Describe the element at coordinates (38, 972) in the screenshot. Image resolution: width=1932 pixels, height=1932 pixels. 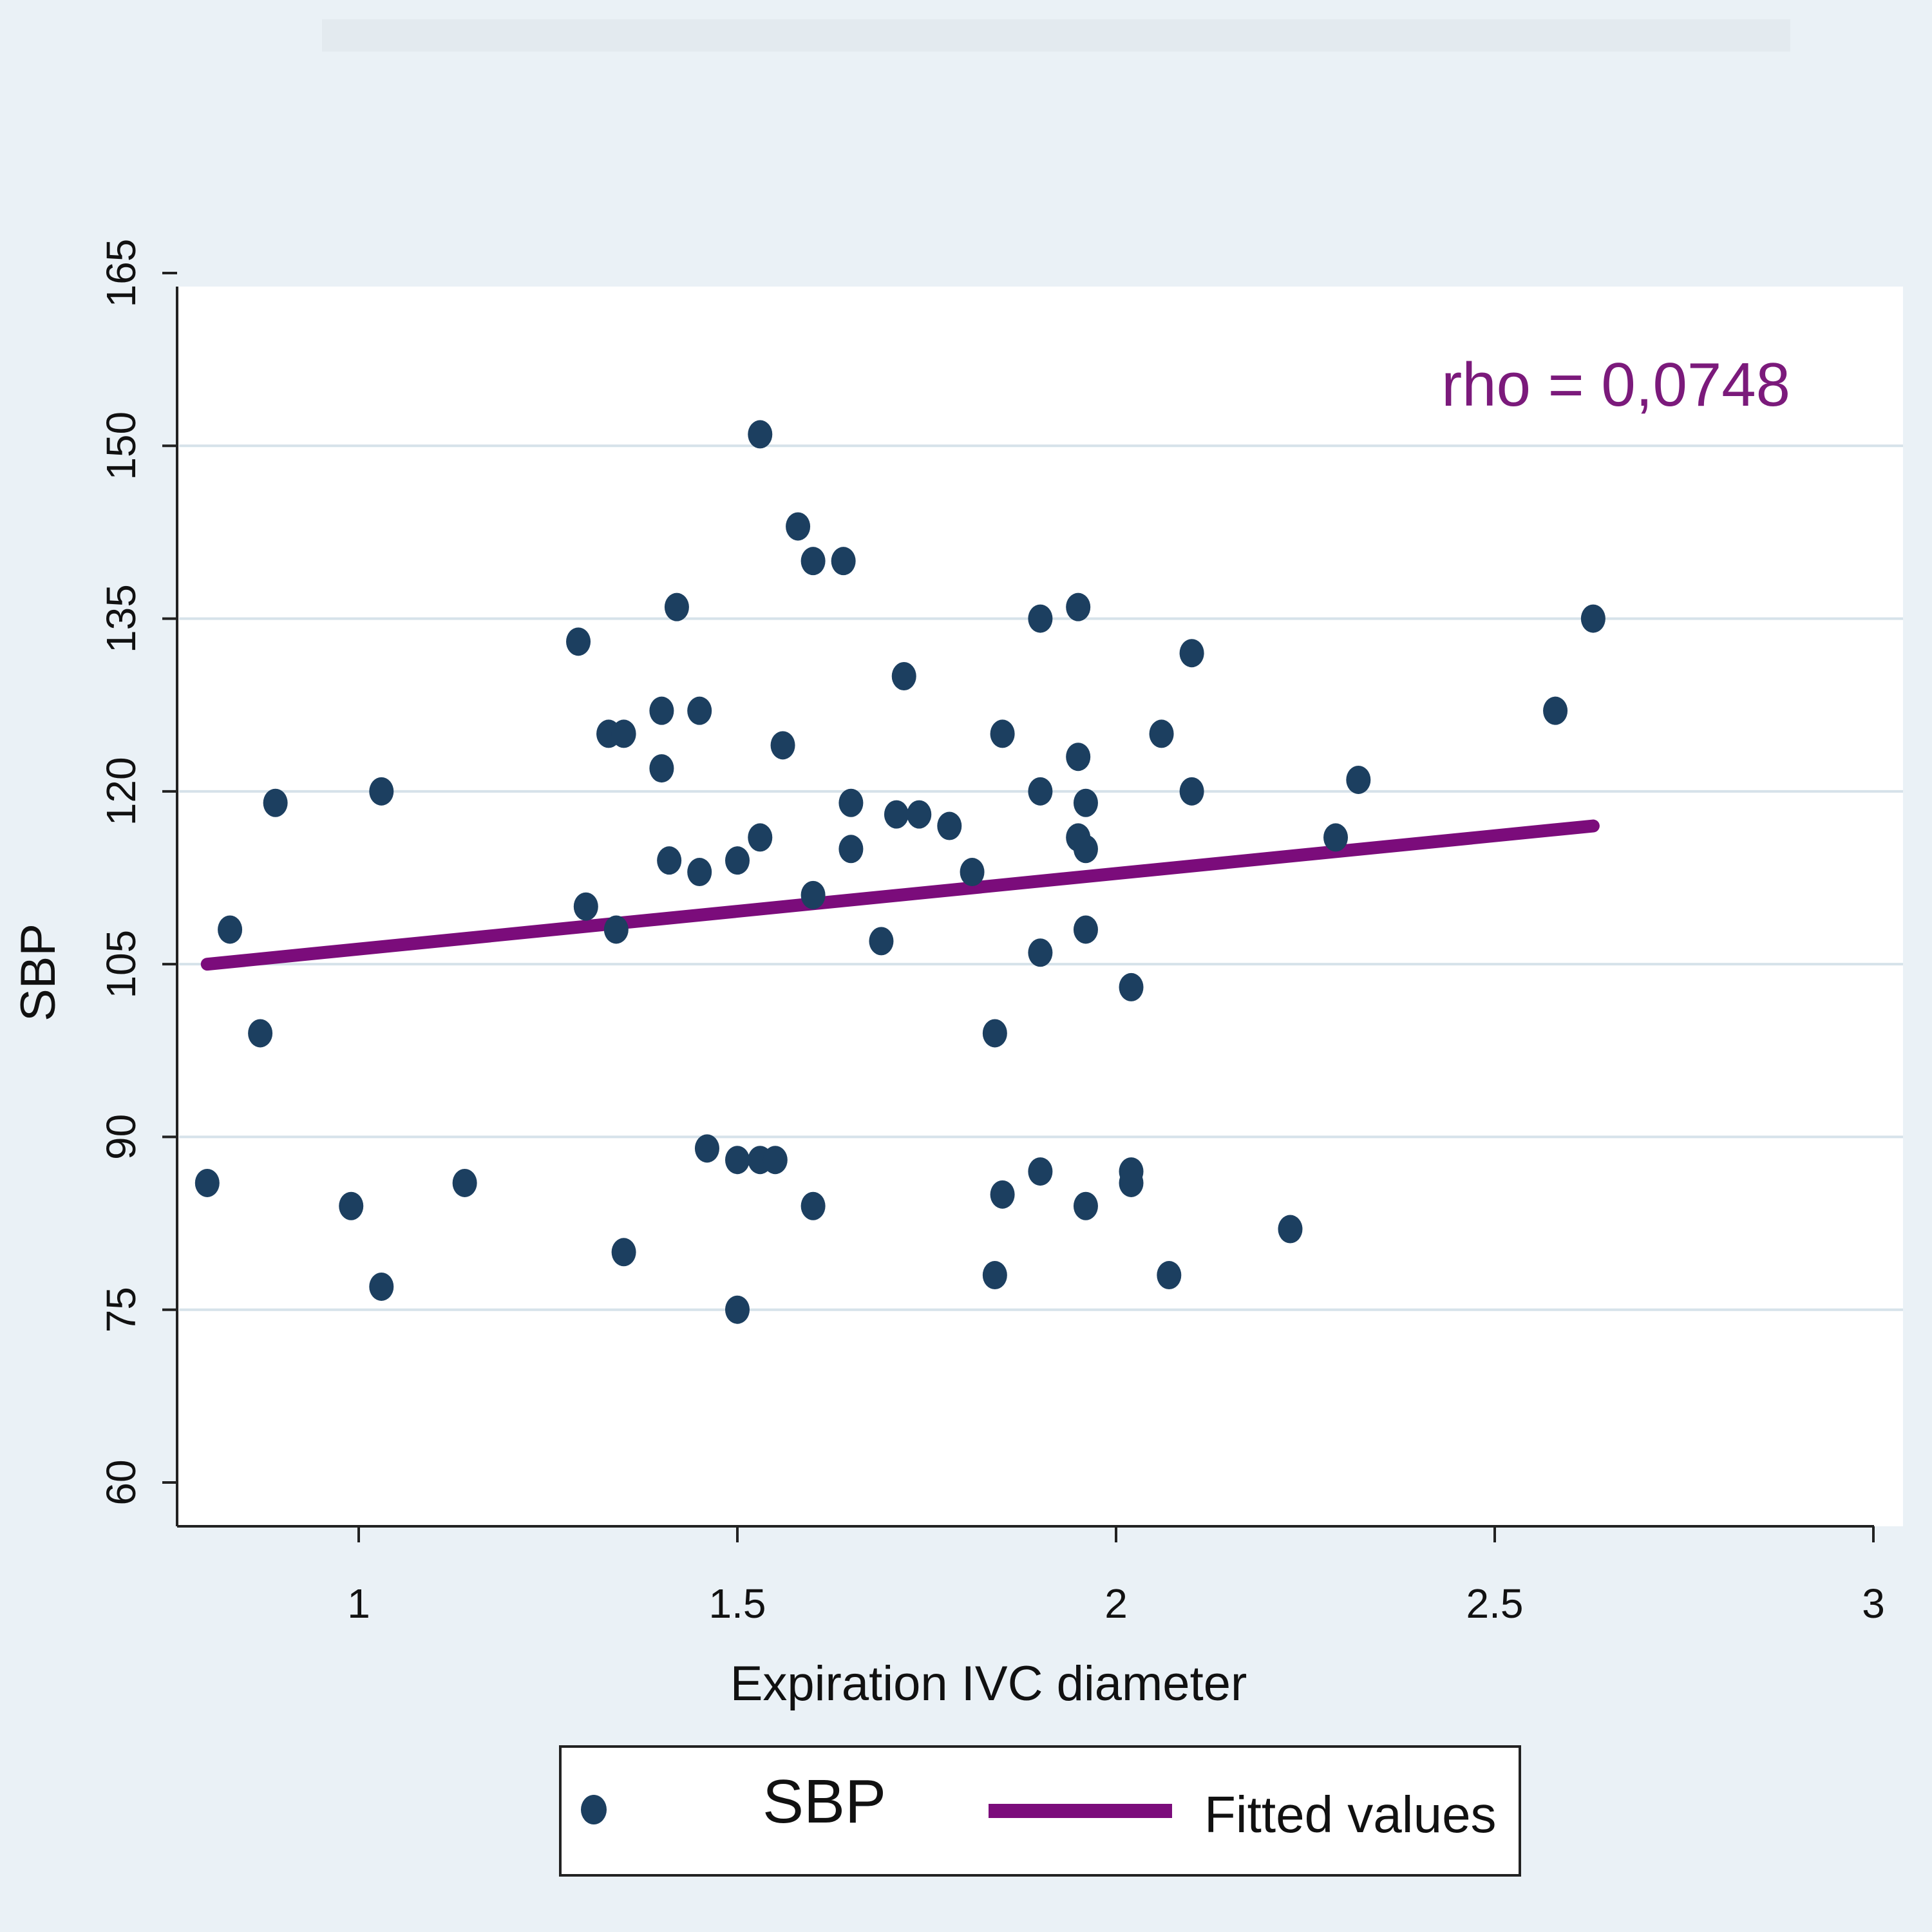
I see `y-axis-title: SBP` at that location.